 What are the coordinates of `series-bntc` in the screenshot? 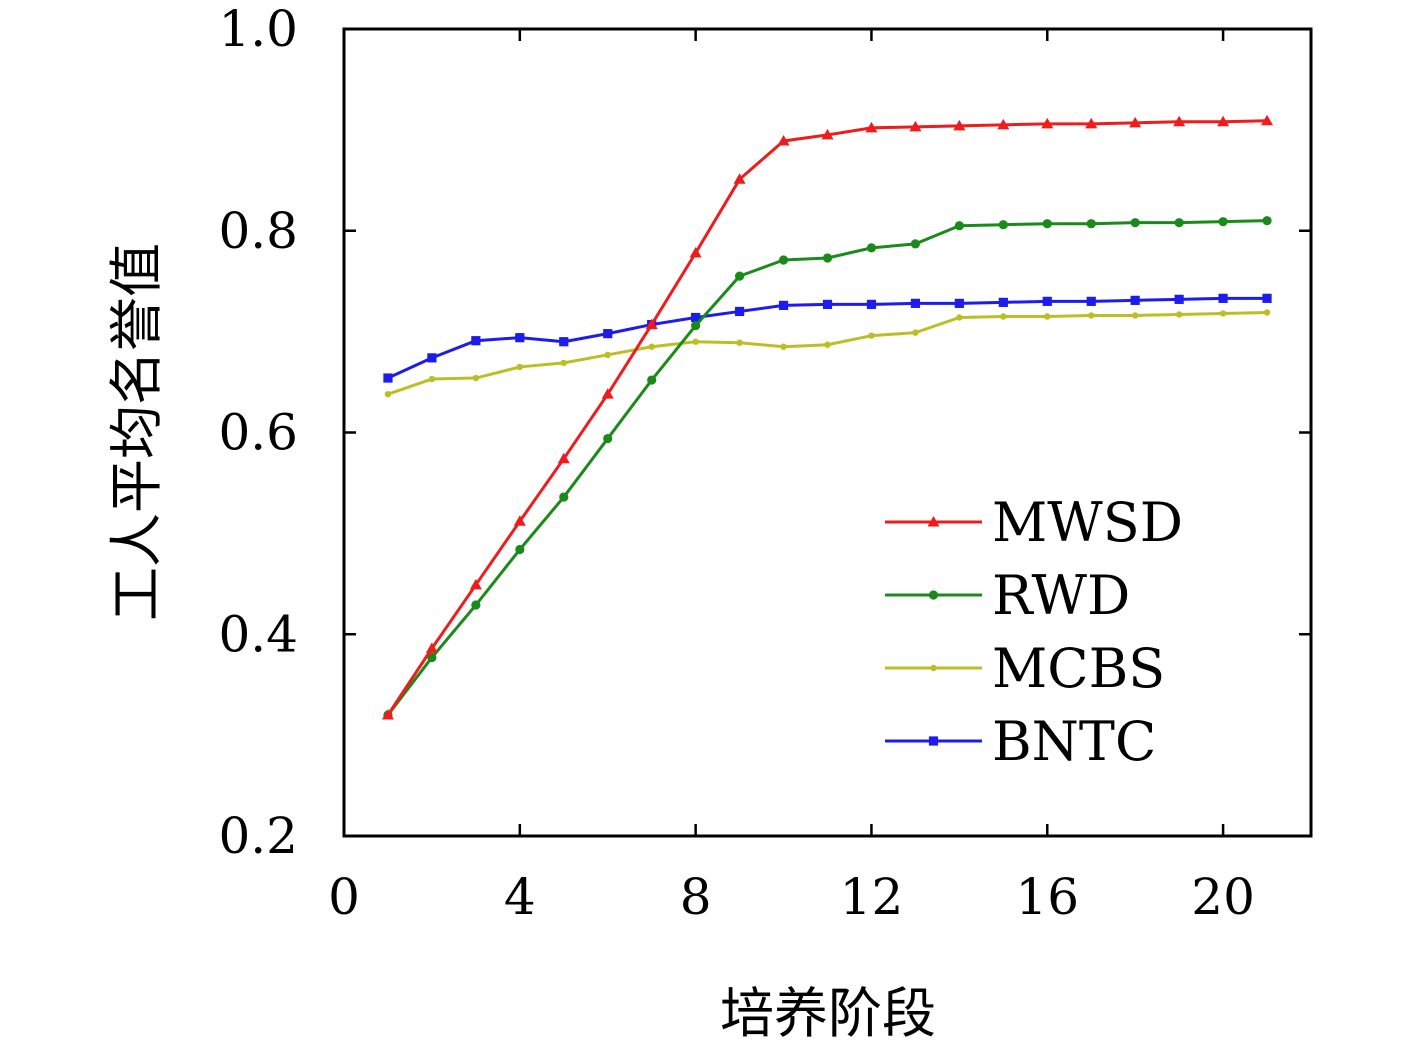 It's located at (827, 338).